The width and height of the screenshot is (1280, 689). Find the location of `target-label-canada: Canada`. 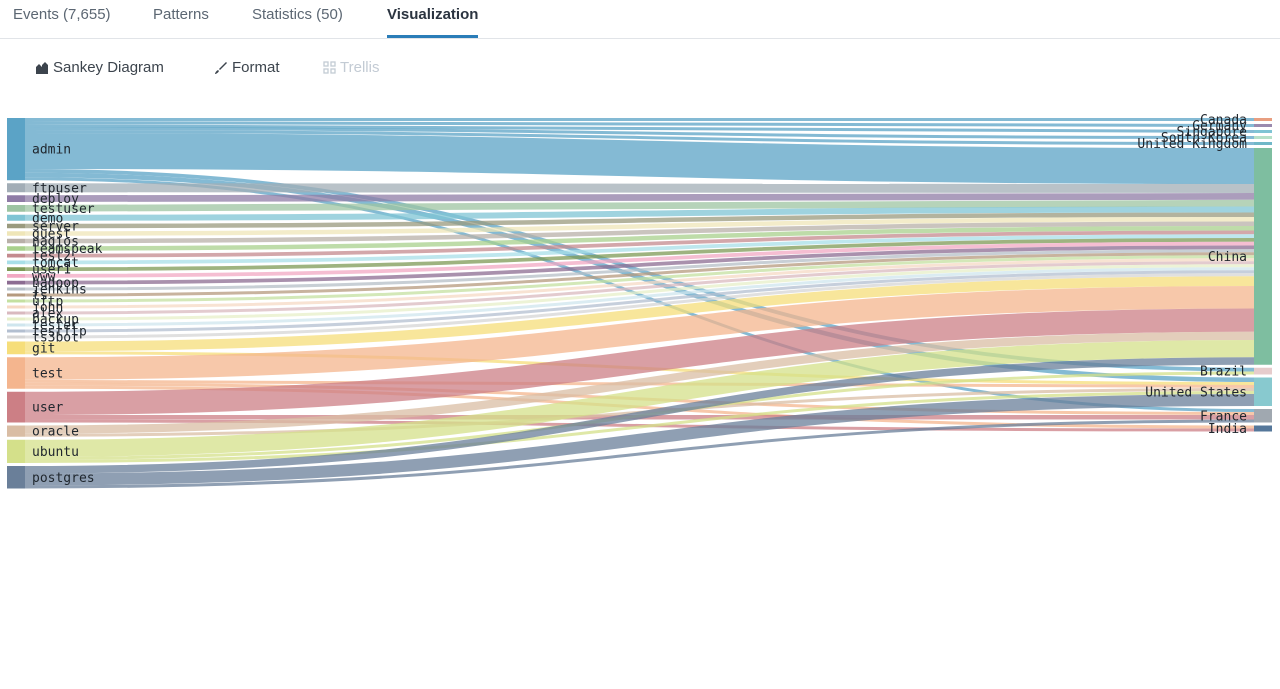

target-label-canada: Canada is located at coordinates (1223, 120).